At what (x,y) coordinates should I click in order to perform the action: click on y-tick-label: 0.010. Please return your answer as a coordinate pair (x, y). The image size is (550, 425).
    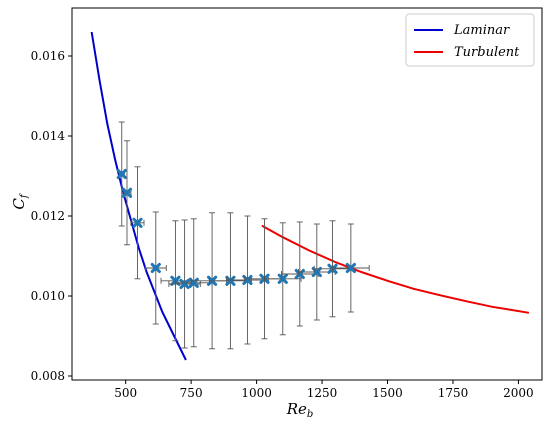
    Looking at the image, I should click on (48, 296).